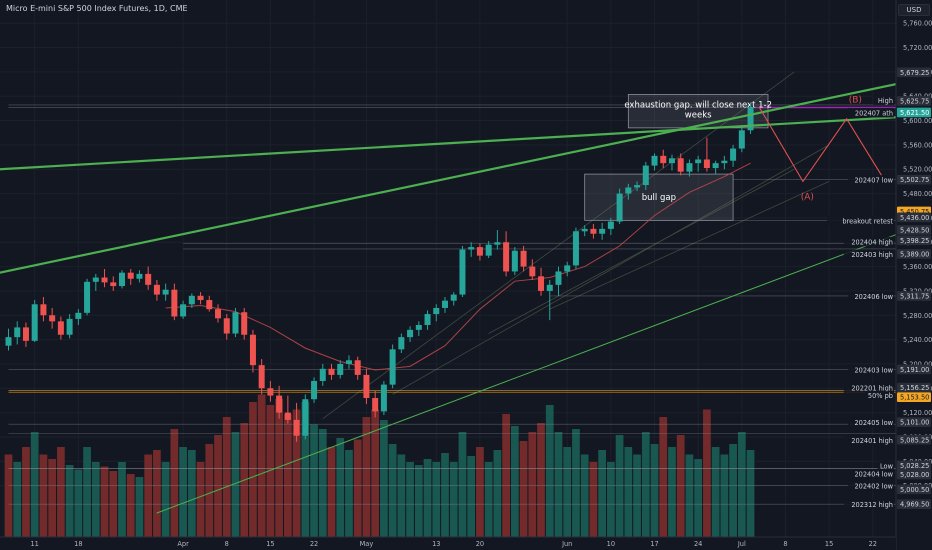  What do you see at coordinates (872, 389) in the screenshot?
I see `level-label: 202201 high` at bounding box center [872, 389].